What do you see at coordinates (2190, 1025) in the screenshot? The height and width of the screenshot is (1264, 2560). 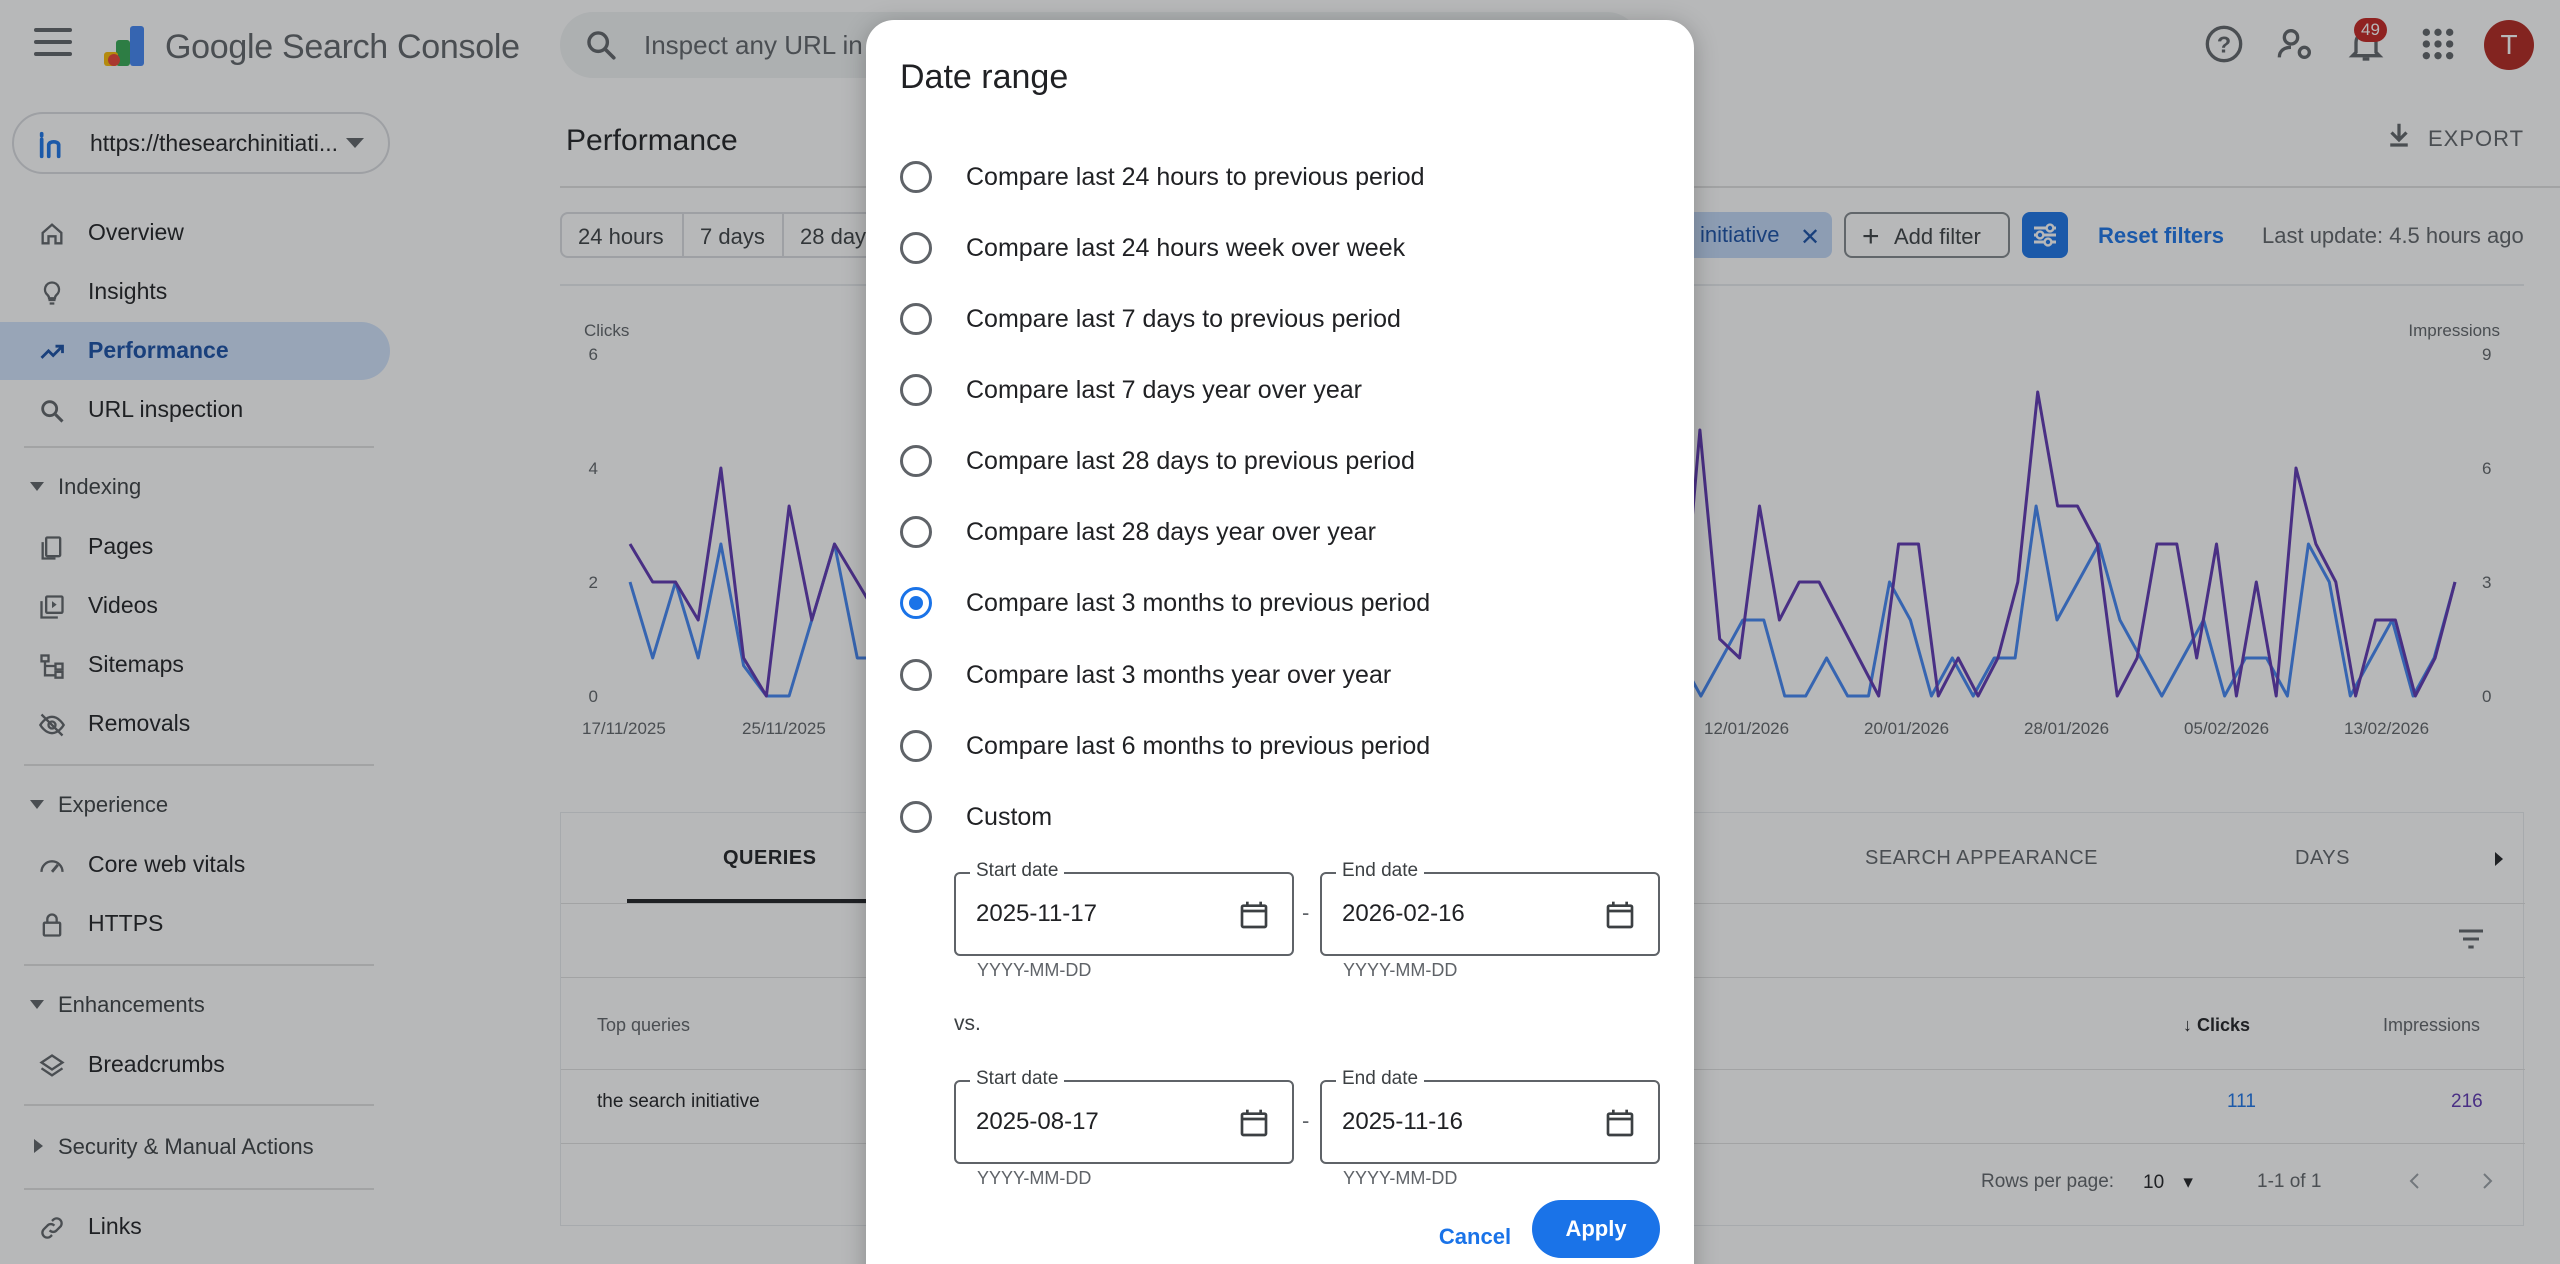 I see `arrow-down-icon: ↓` at bounding box center [2190, 1025].